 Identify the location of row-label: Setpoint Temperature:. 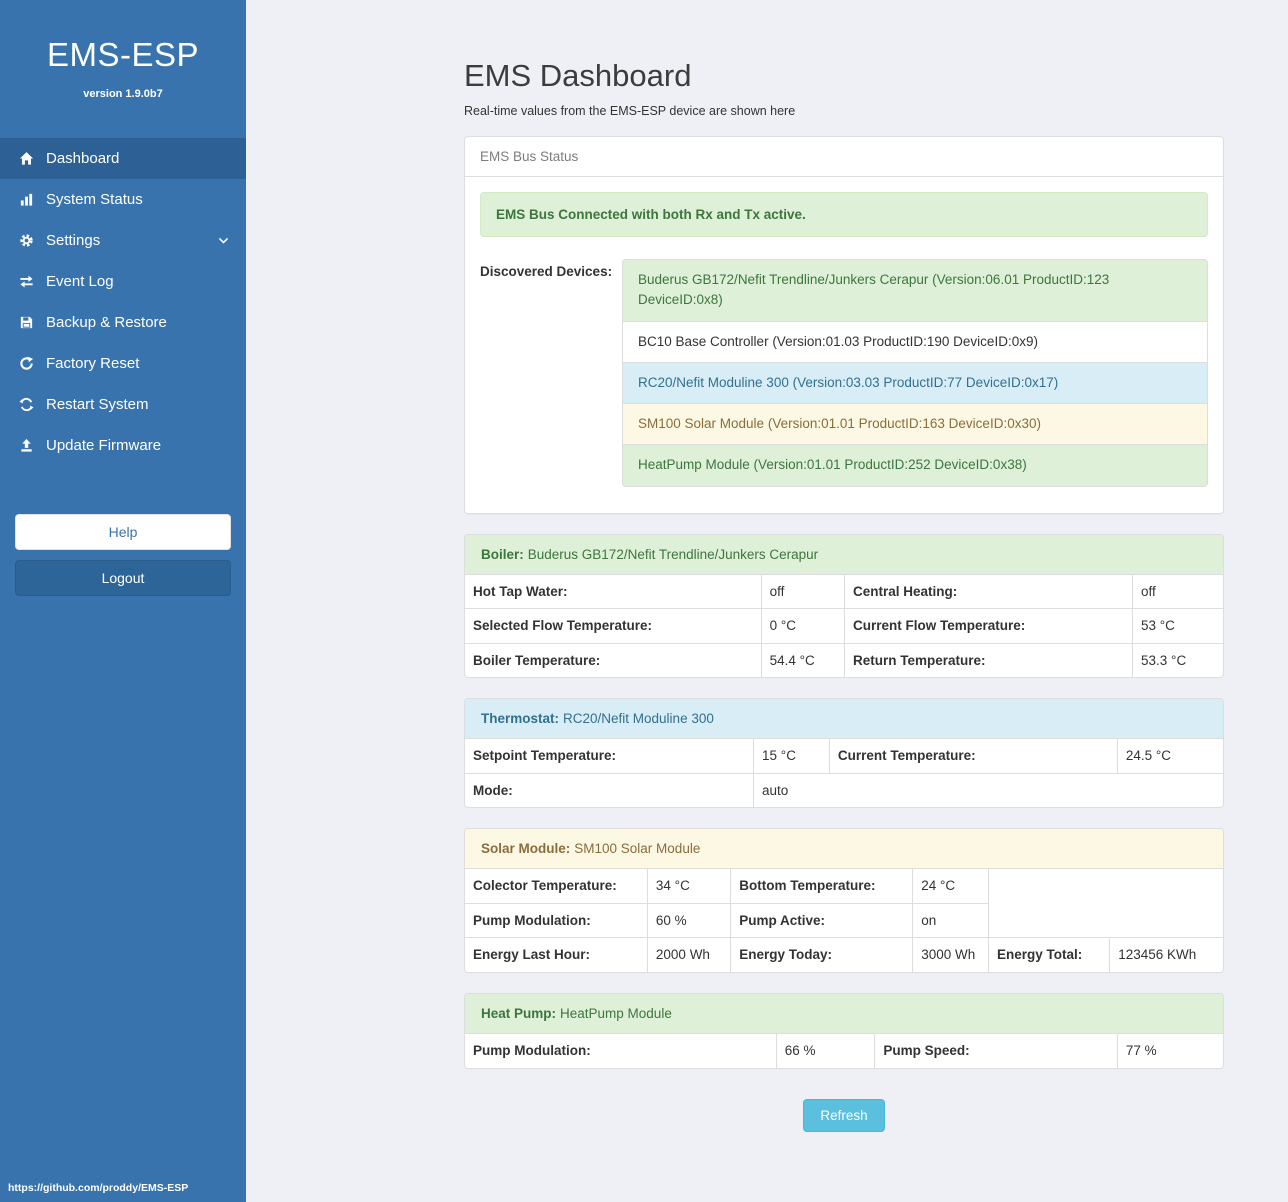
(609, 755).